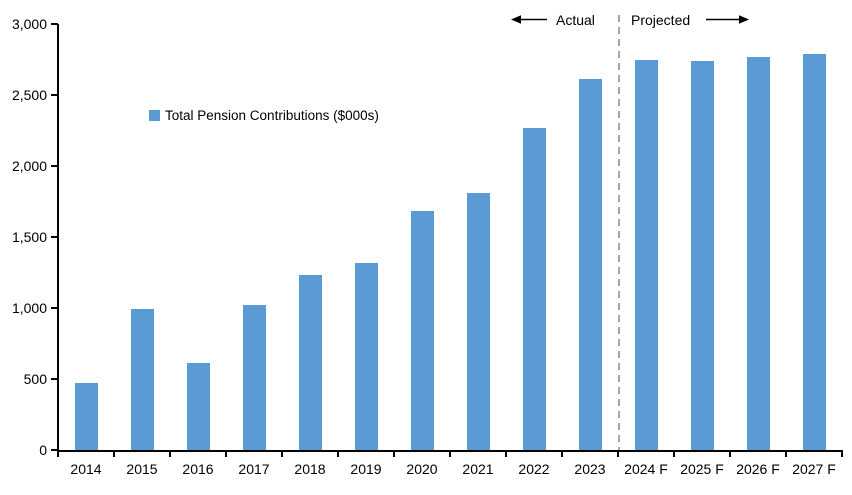 The image size is (852, 495). I want to click on actual-label: Actual, so click(575, 20).